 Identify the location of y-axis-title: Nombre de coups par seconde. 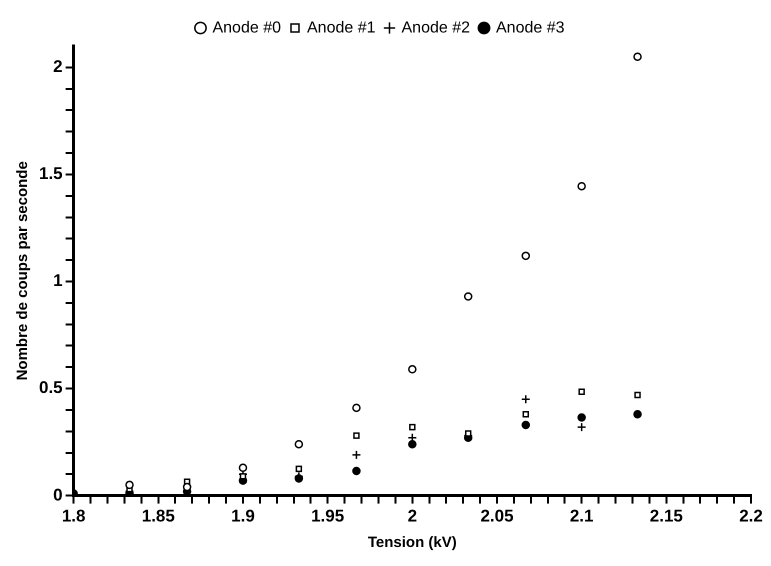
(23, 270).